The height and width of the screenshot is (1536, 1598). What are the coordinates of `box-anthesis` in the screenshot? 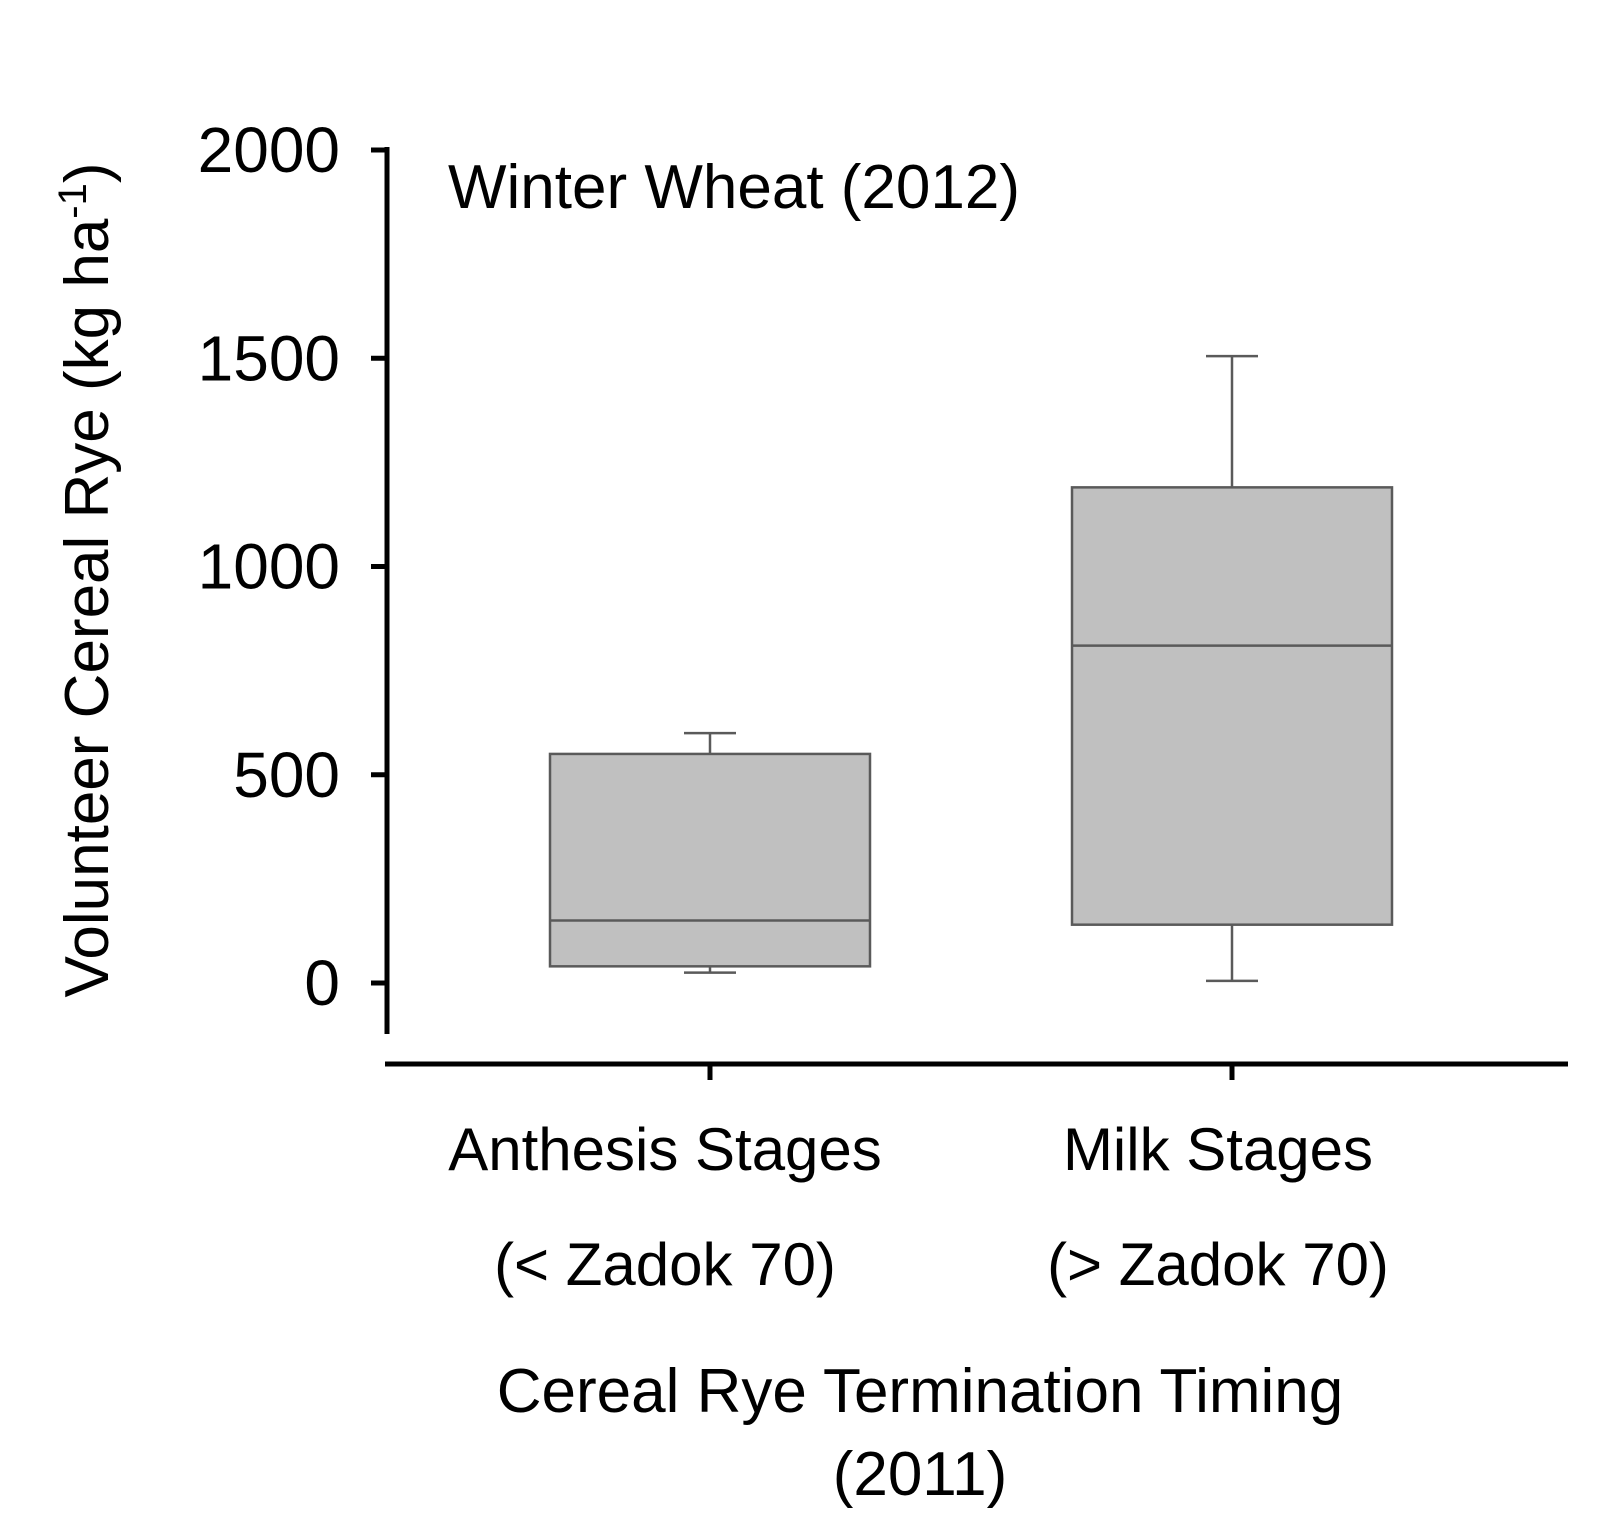 It's located at (710, 852).